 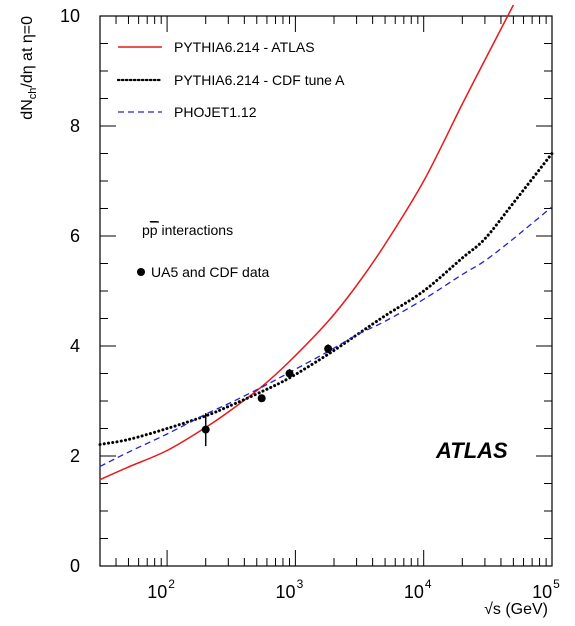 I want to click on x-tick-labels: 10² 10³ 10⁴ 10⁵, so click(x=353, y=589).